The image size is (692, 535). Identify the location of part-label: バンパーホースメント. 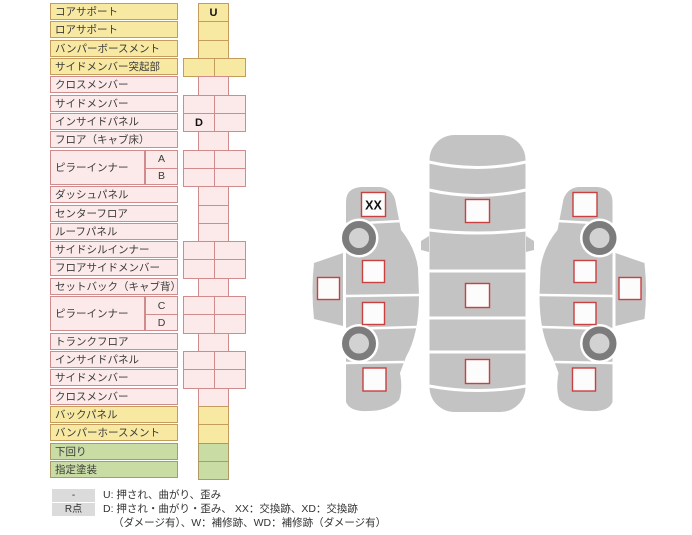
(114, 433).